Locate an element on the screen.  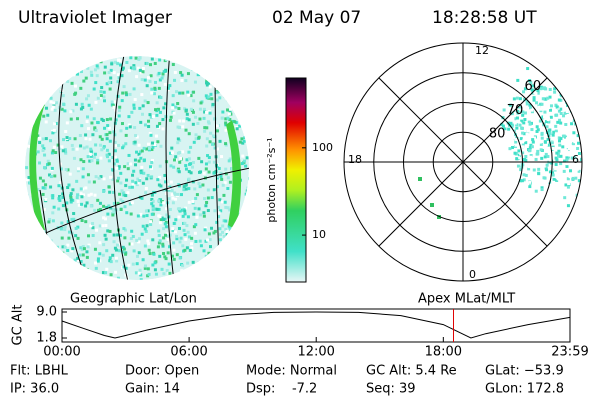
lon-line is located at coordinates (170, 168).